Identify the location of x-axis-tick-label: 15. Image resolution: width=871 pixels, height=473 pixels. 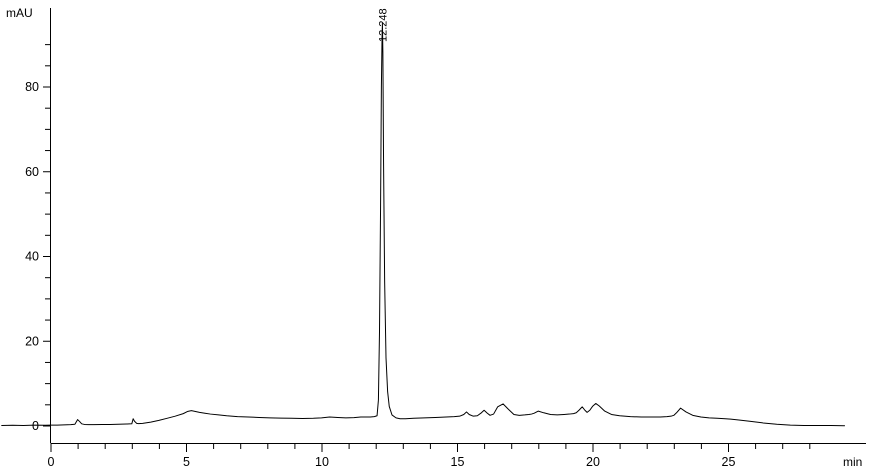
(458, 462).